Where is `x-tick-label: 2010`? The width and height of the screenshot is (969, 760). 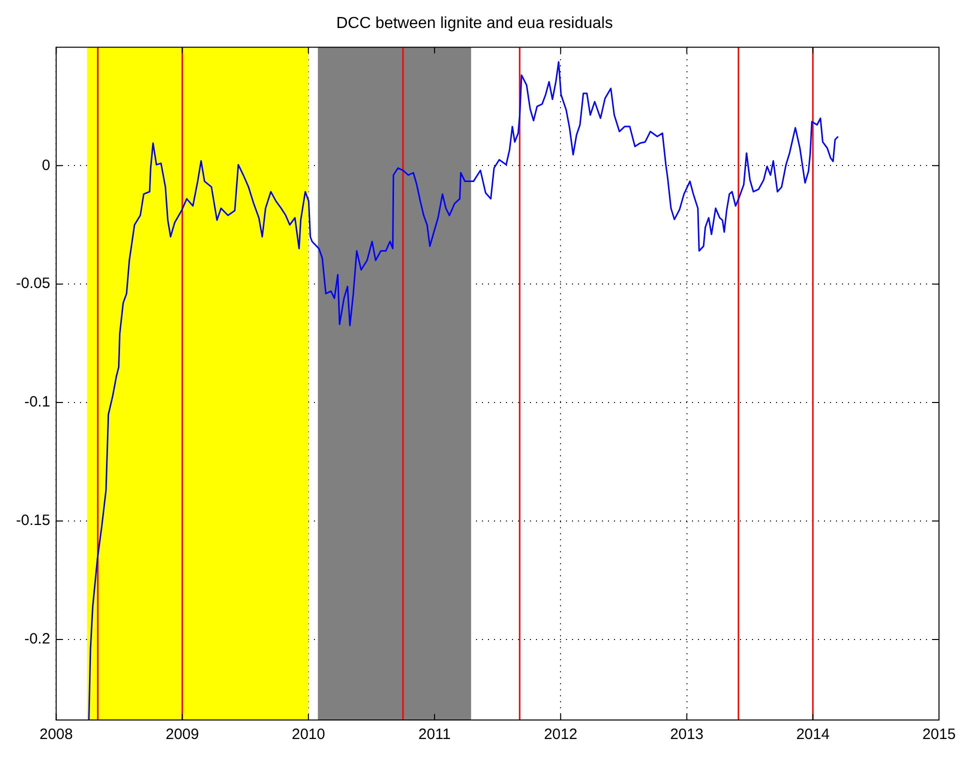 x-tick-label: 2010 is located at coordinates (309, 735).